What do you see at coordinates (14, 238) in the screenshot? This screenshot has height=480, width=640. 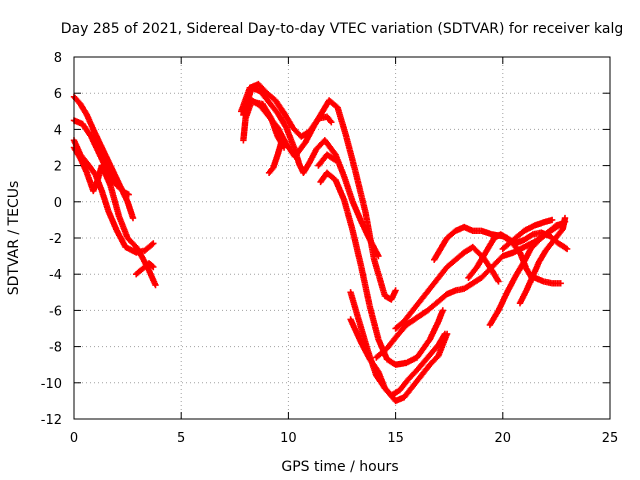 I see `y-axis-title: SDTVAR / TECUs` at bounding box center [14, 238].